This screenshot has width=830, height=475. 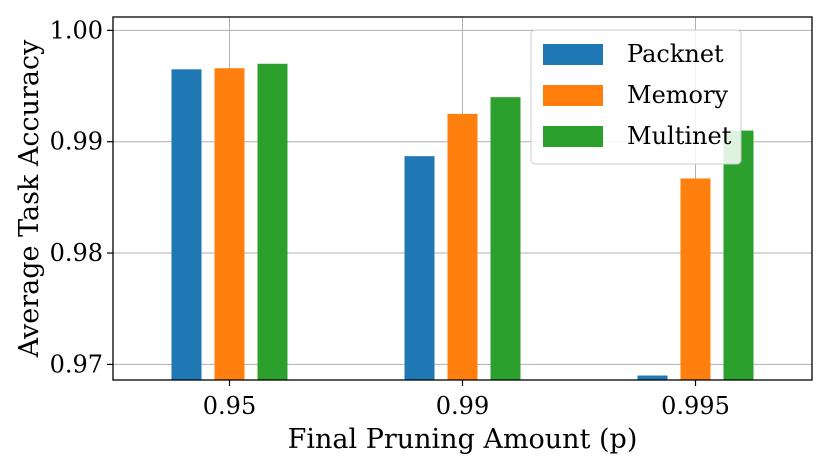 What do you see at coordinates (229, 406) in the screenshot?
I see `x-tick-label: 0.95` at bounding box center [229, 406].